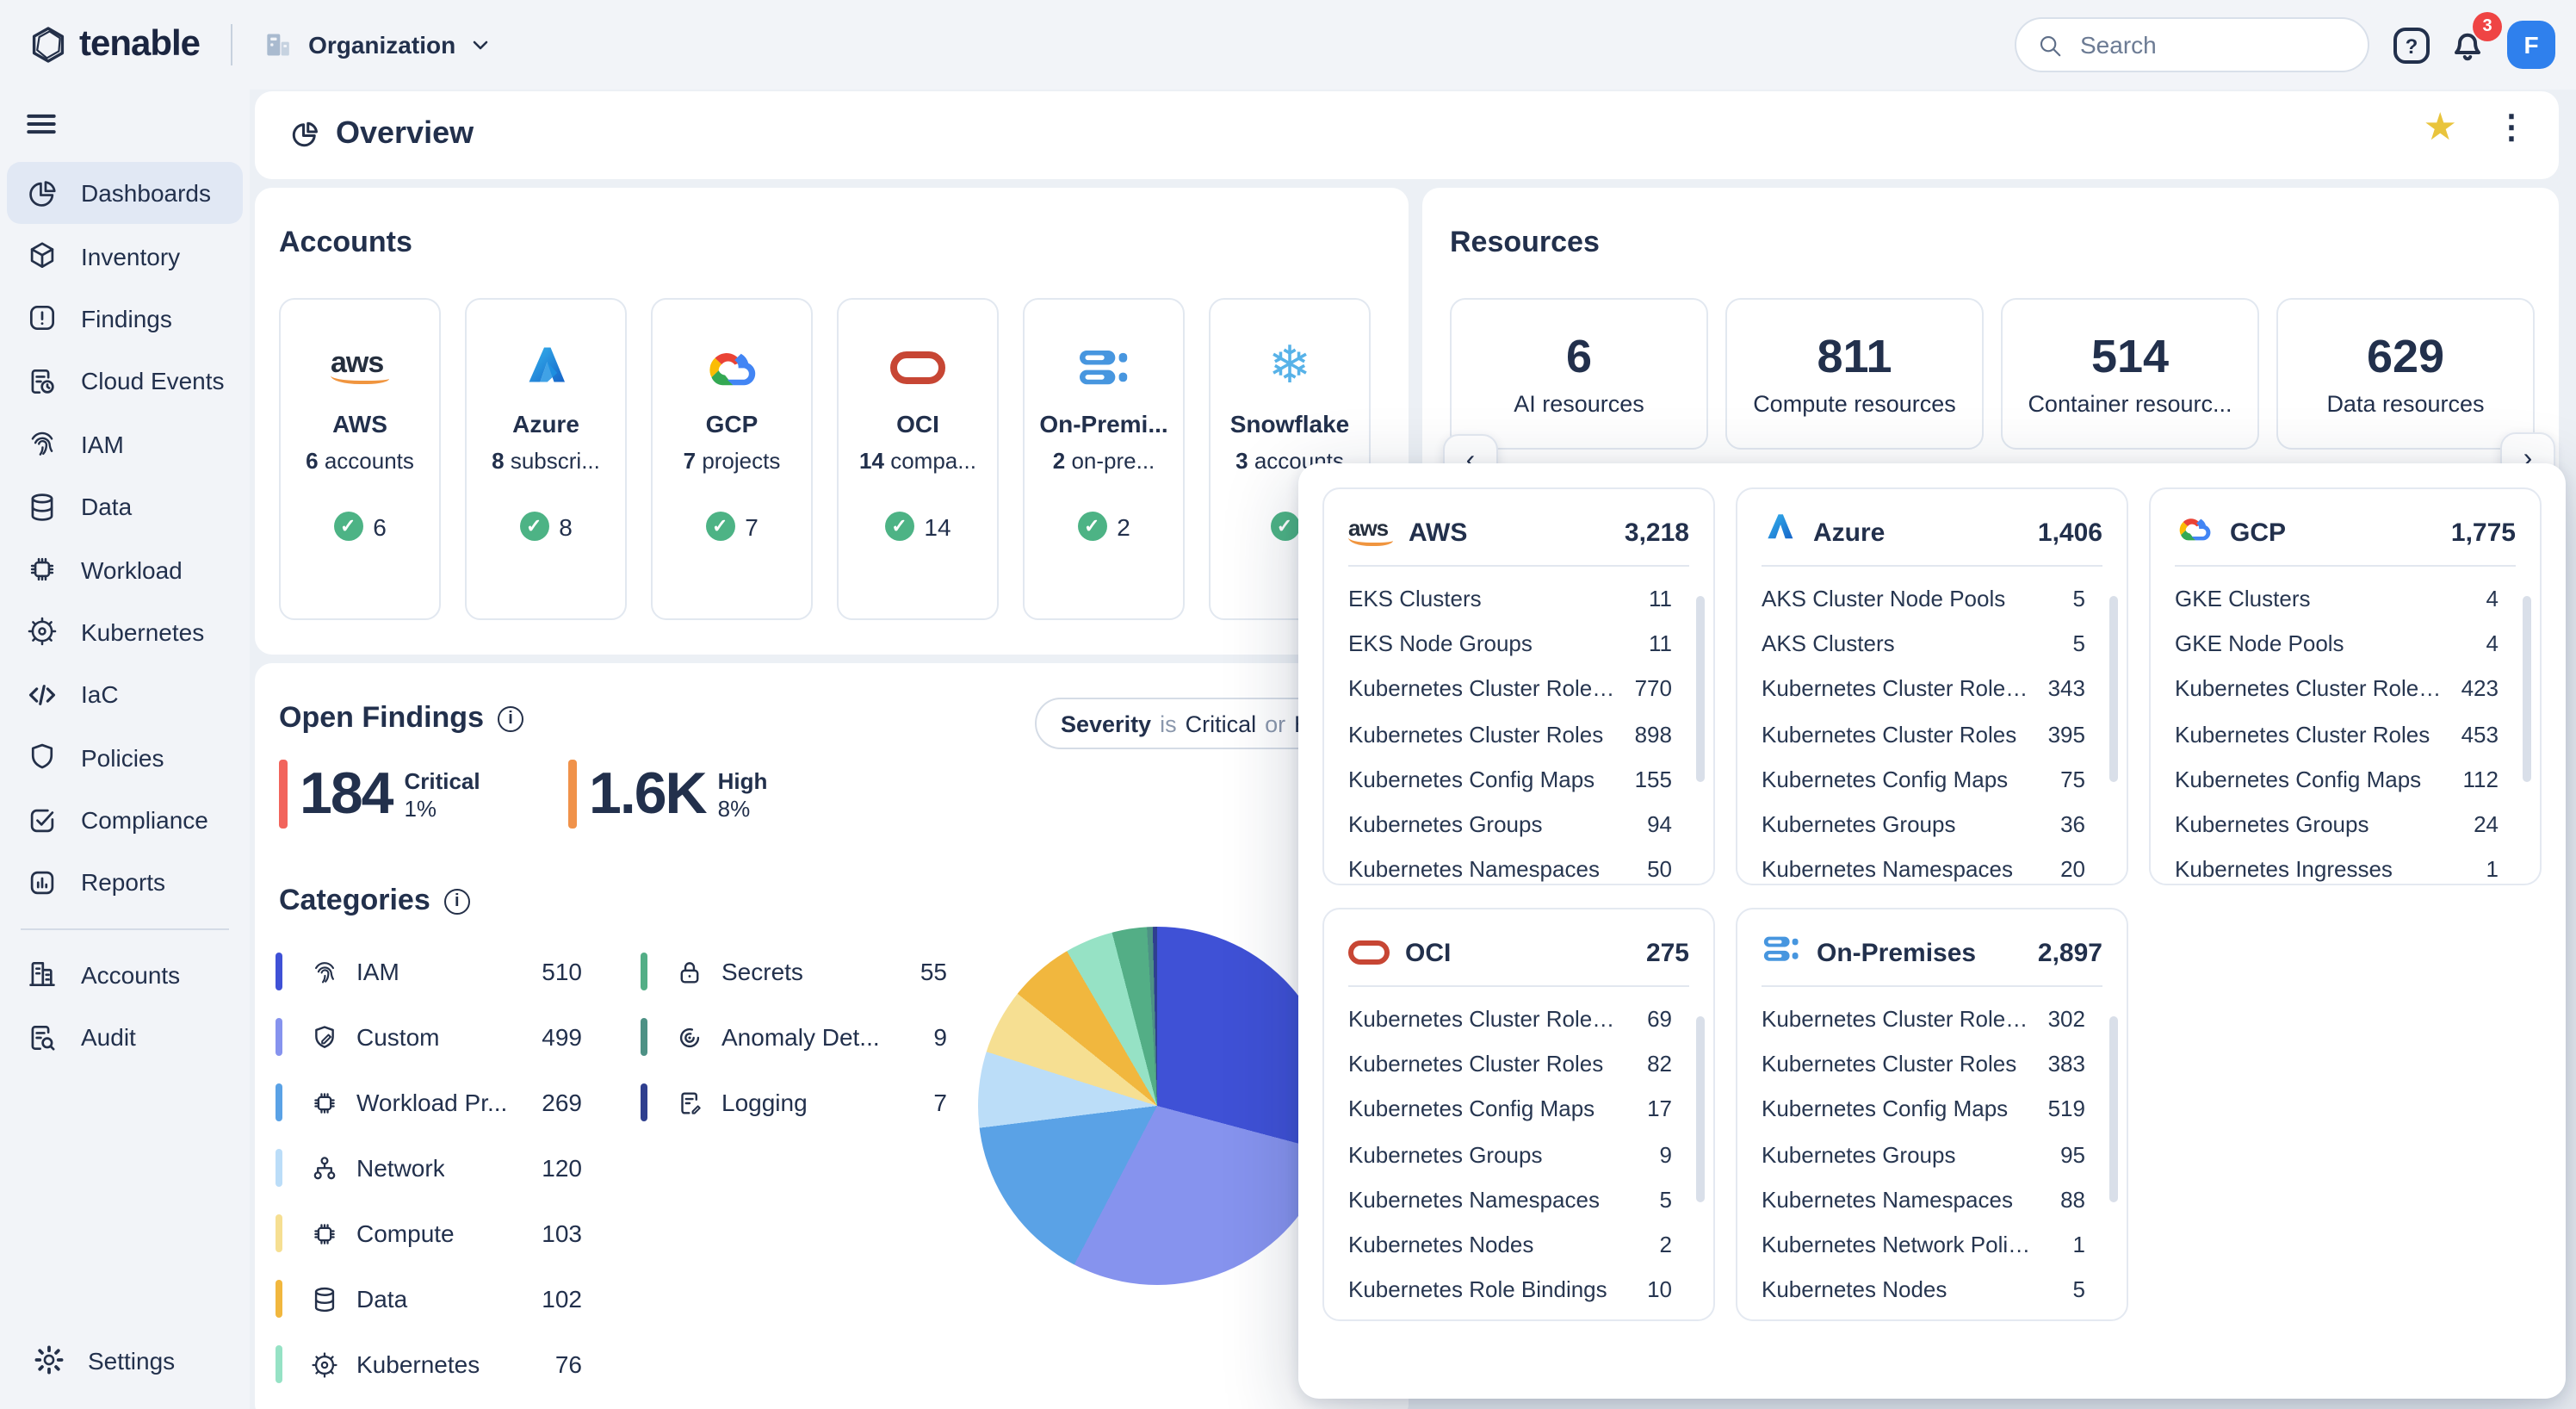  Describe the element at coordinates (2337, 824) in the screenshot. I see `resource-row: Kubernetes Groups 24` at that location.